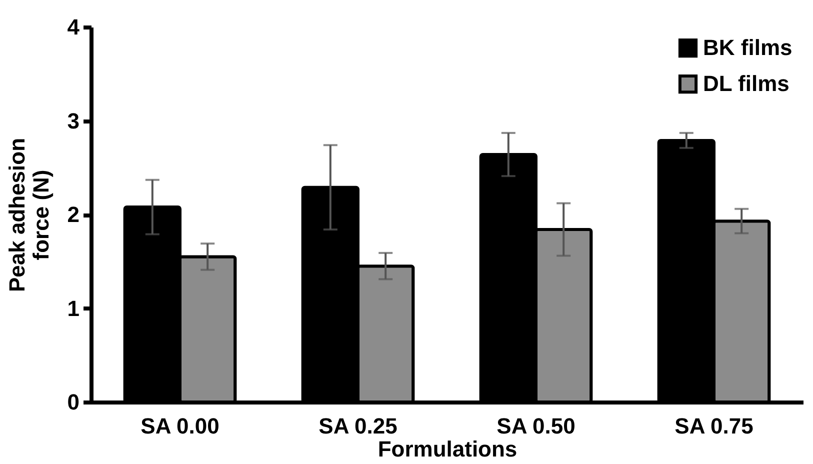 The image size is (813, 464). What do you see at coordinates (73, 214) in the screenshot?
I see `y-tick-label: 2` at bounding box center [73, 214].